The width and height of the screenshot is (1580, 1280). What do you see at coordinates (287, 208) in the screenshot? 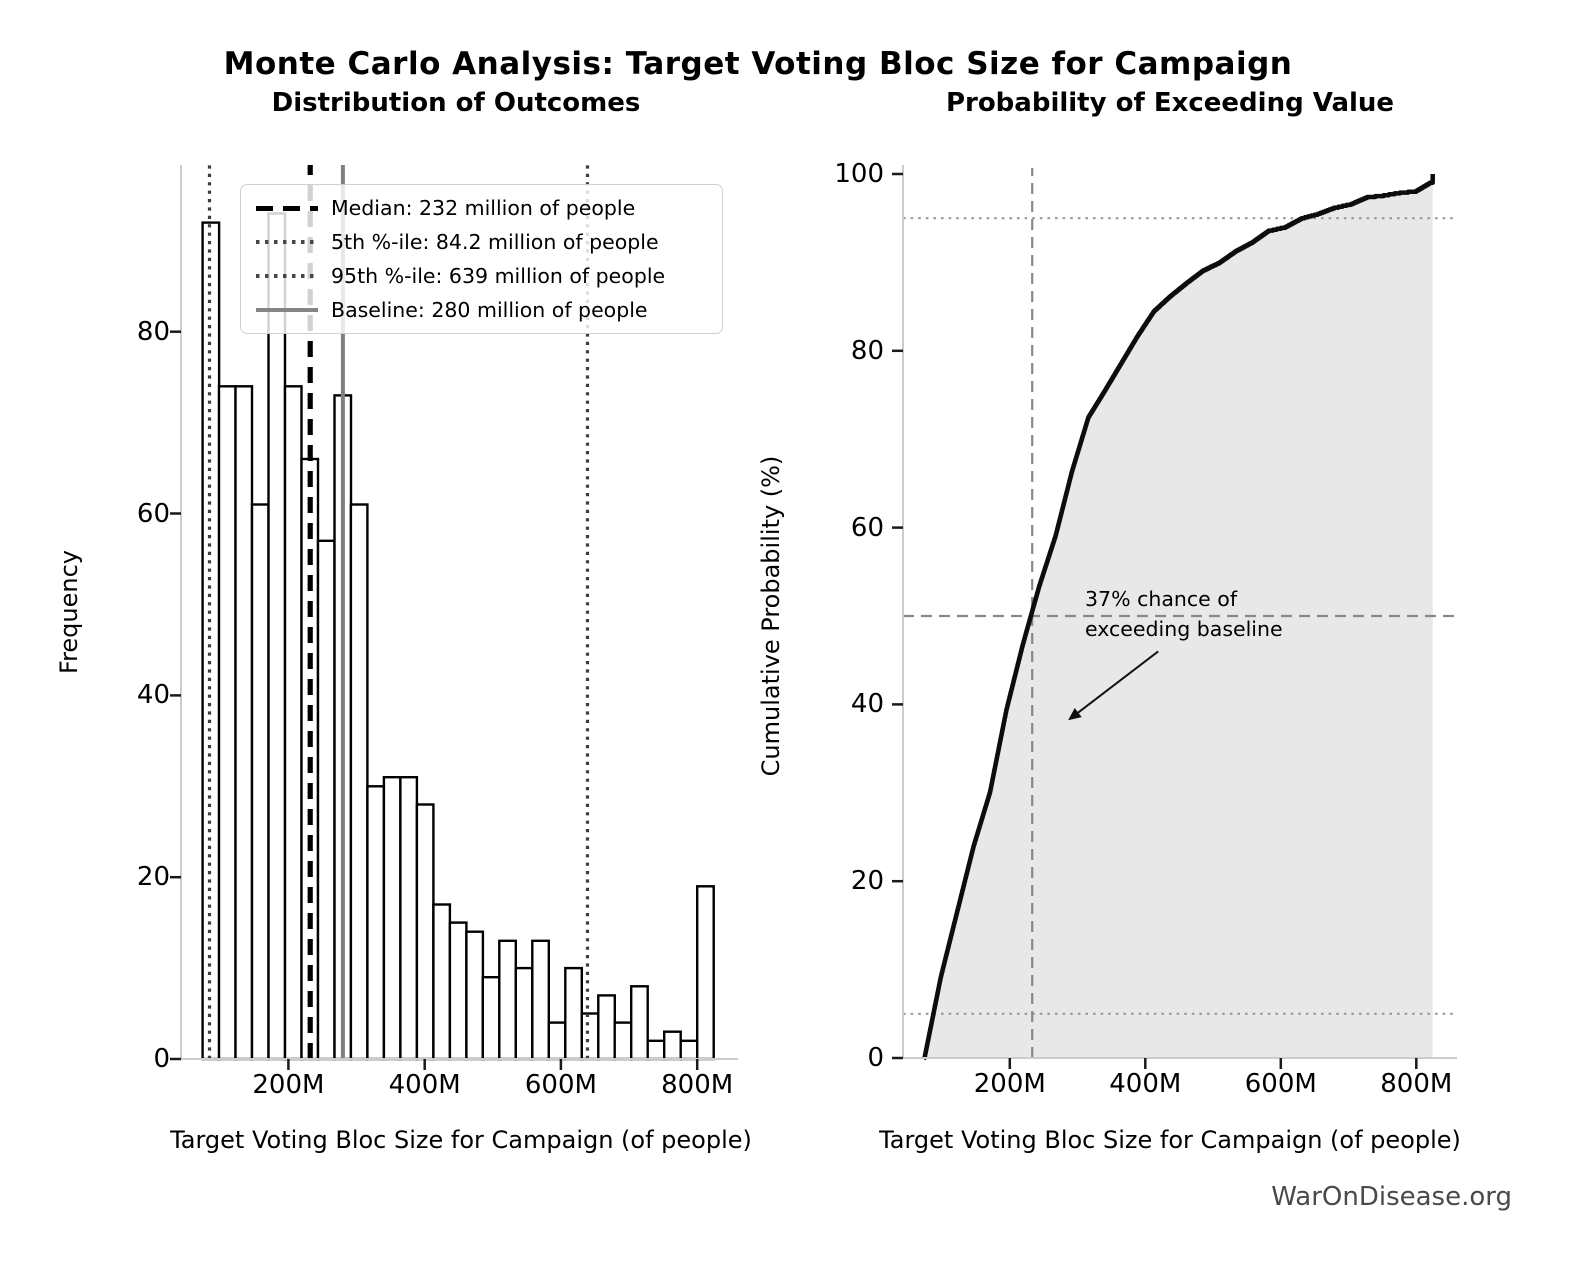
I see `legend-line-sample-dashed-black` at bounding box center [287, 208].